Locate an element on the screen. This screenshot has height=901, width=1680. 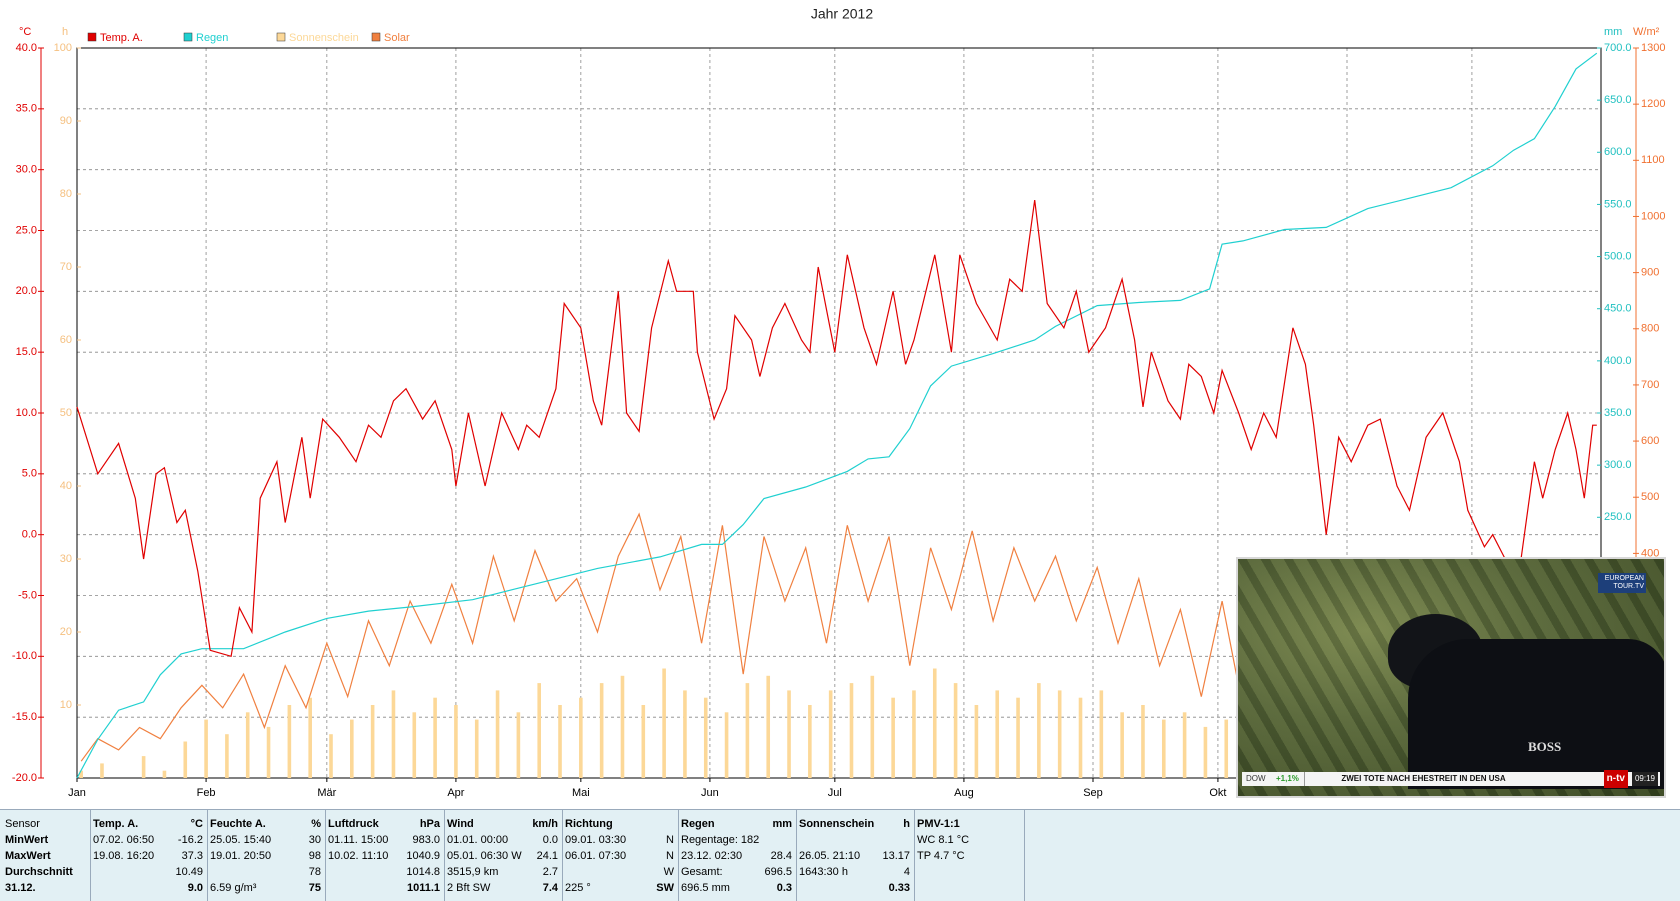
table-row: 6.59 g/m³ 75 is located at coordinates (265, 888).